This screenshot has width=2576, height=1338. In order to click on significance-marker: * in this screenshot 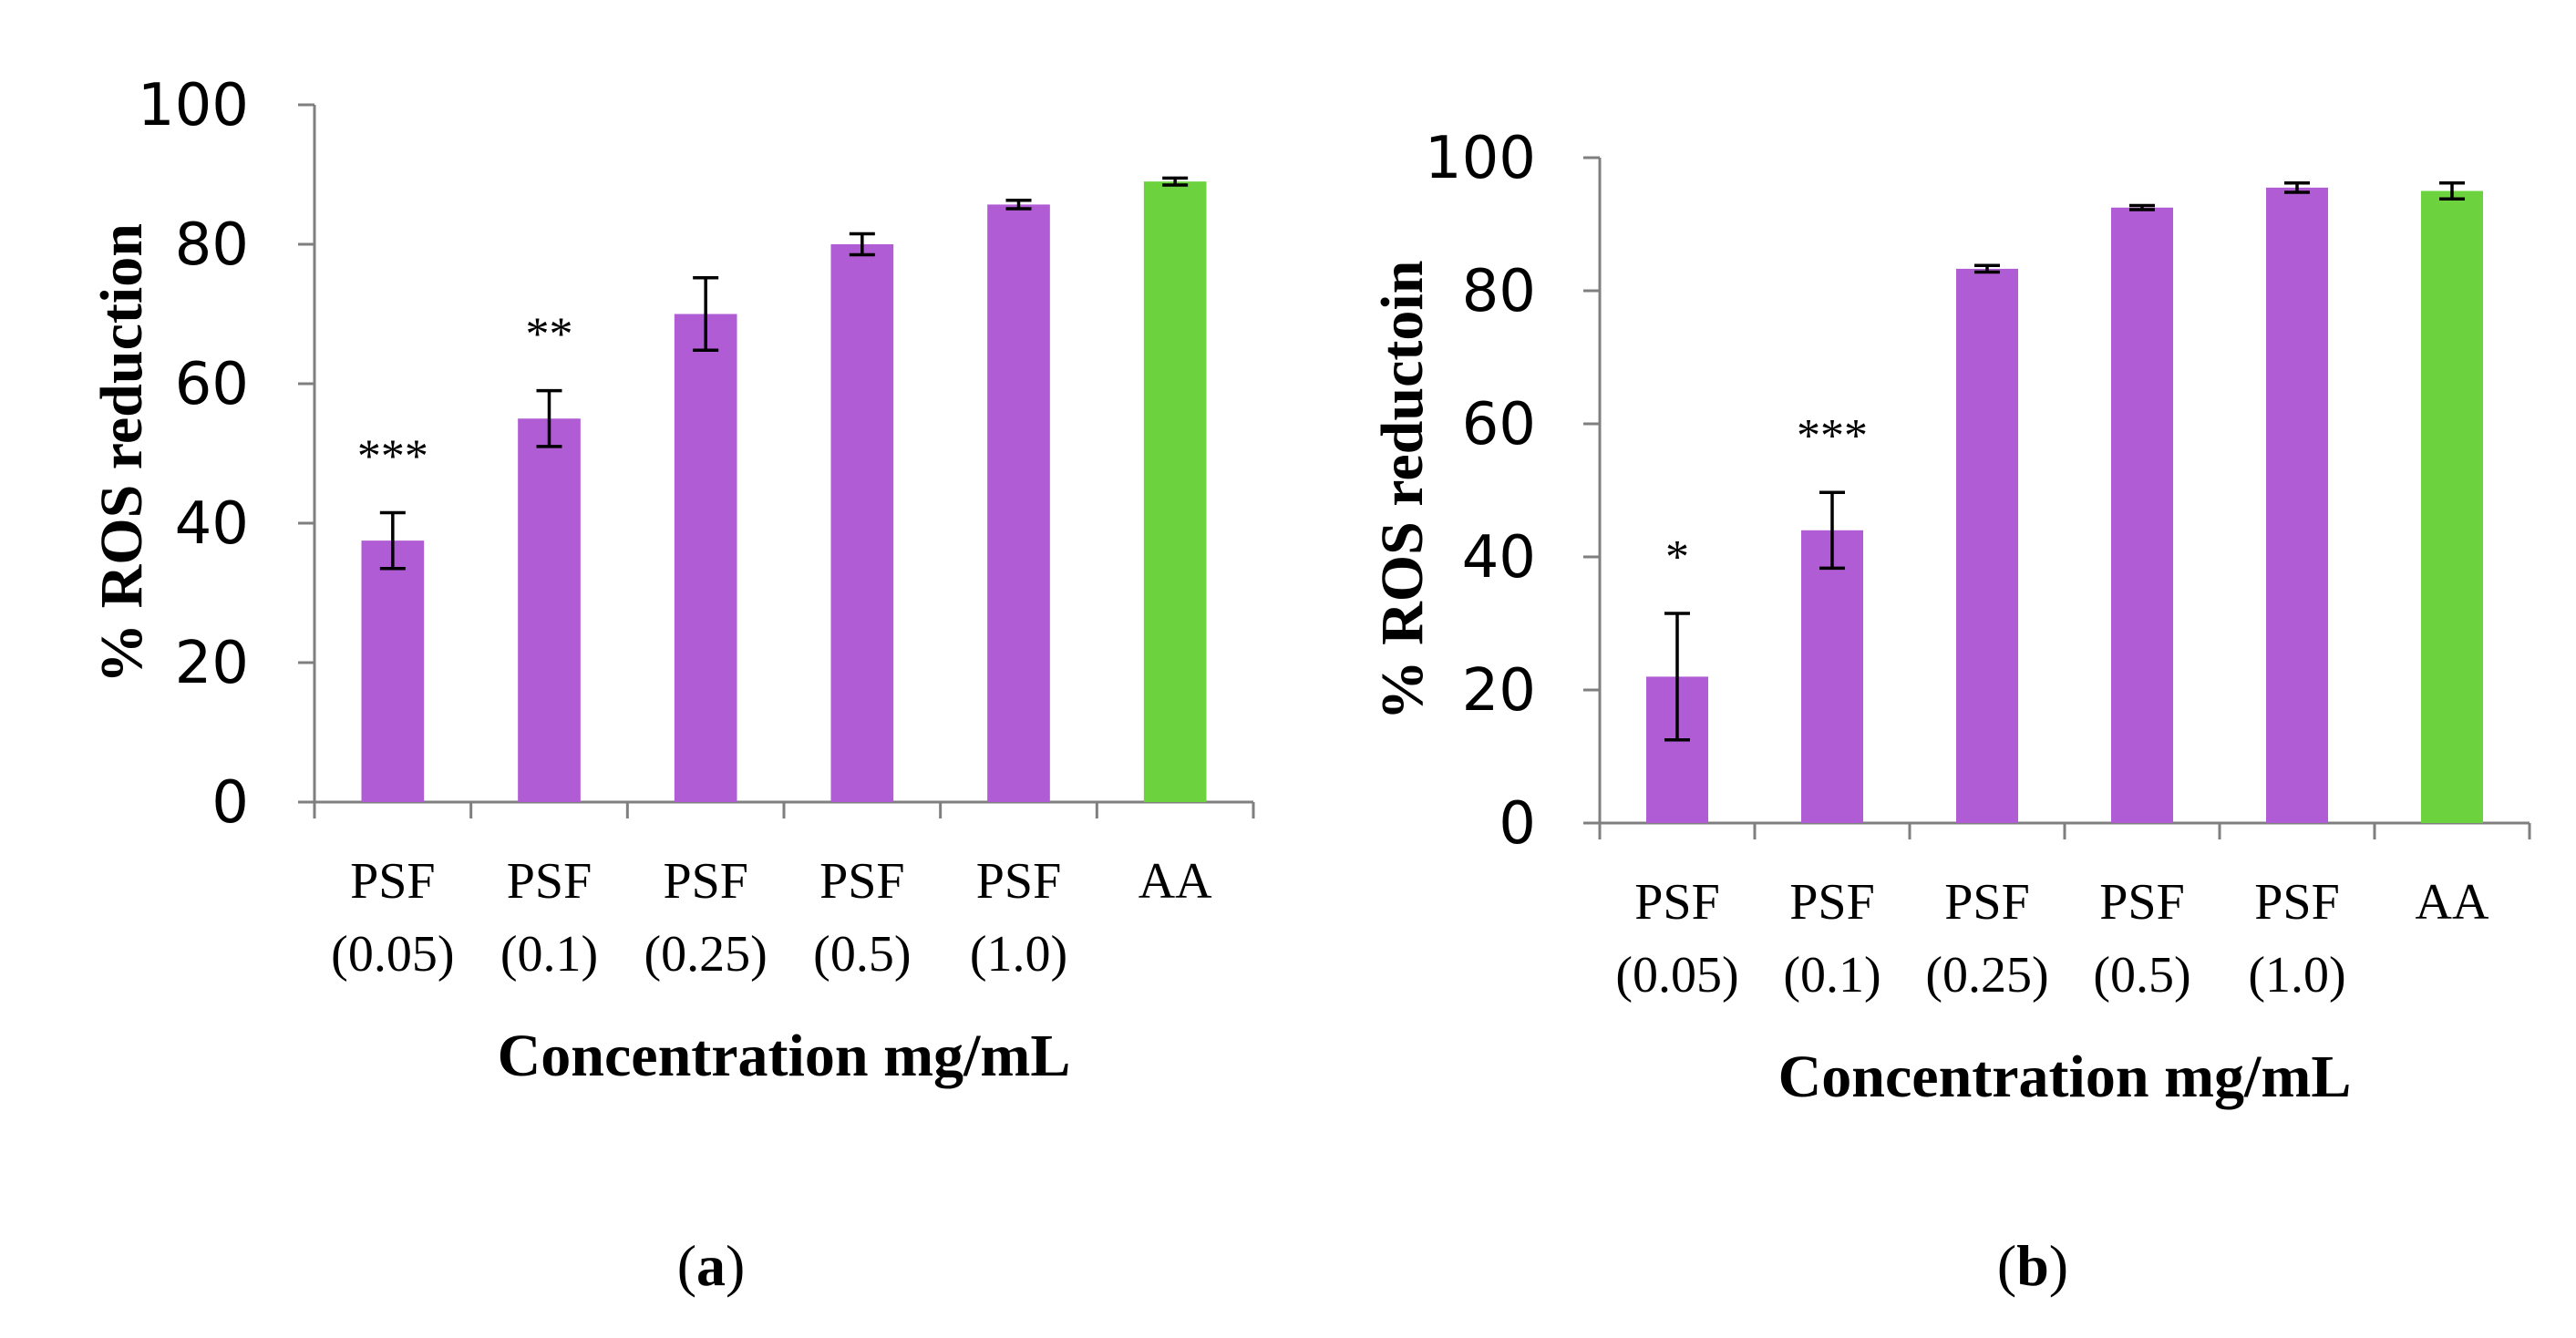, I will do `click(1677, 557)`.